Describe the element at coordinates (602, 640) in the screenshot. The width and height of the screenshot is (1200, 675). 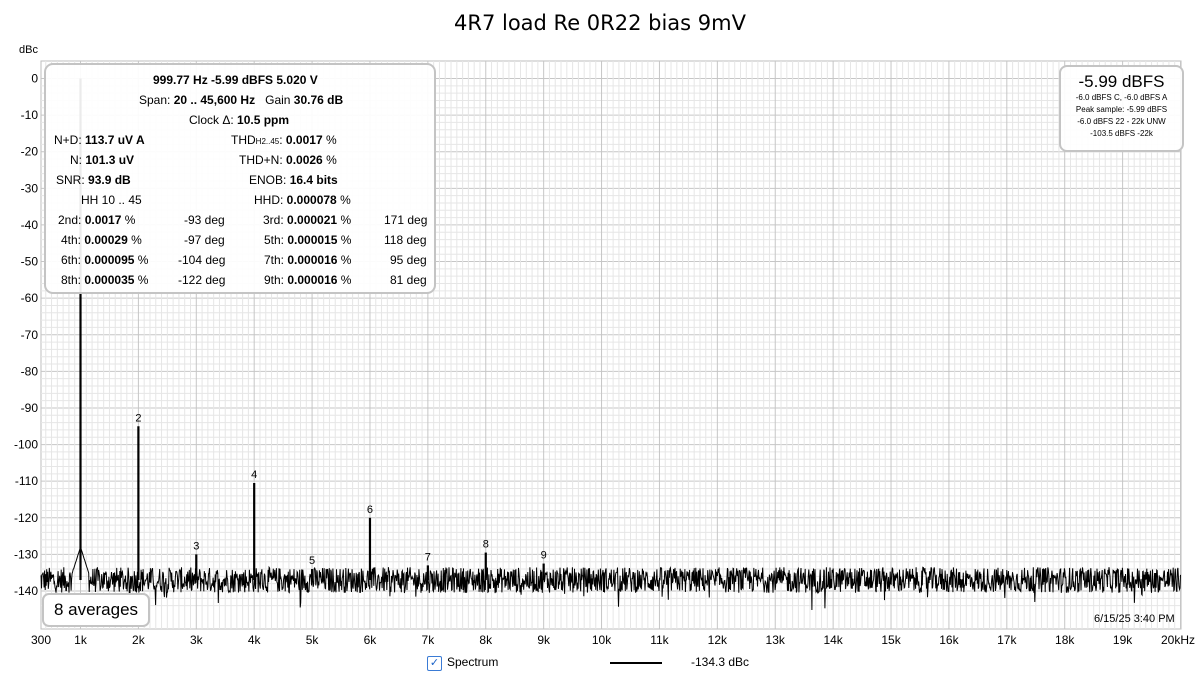
I see `x-tick-label: 10k` at that location.